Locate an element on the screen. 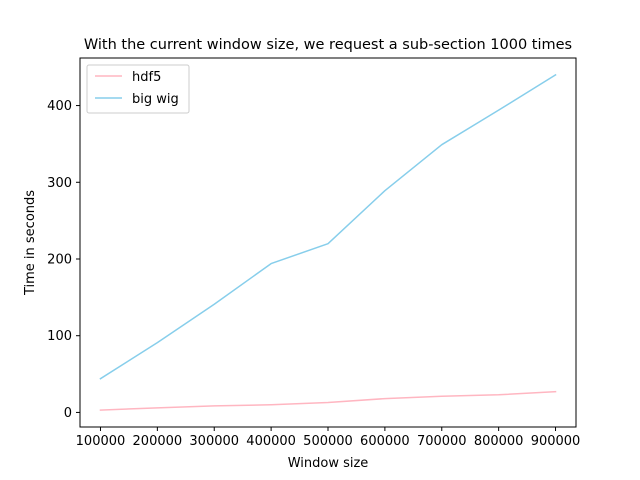 Image resolution: width=640 pixels, height=480 pixels. y-tick-label: 300 is located at coordinates (59, 183).